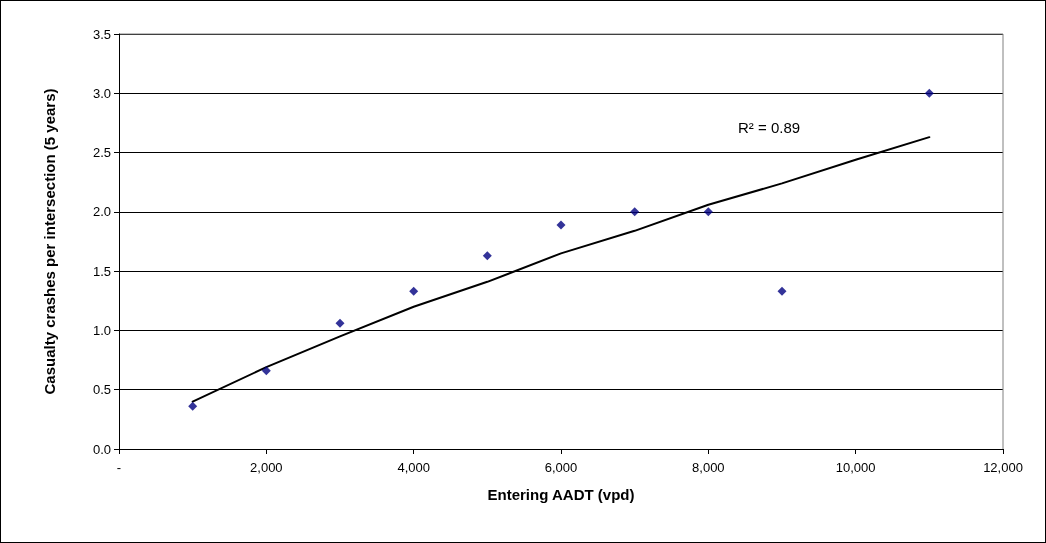 Image resolution: width=1046 pixels, height=543 pixels. Describe the element at coordinates (769, 127) in the screenshot. I see `annotation: R² = 0.89` at that location.